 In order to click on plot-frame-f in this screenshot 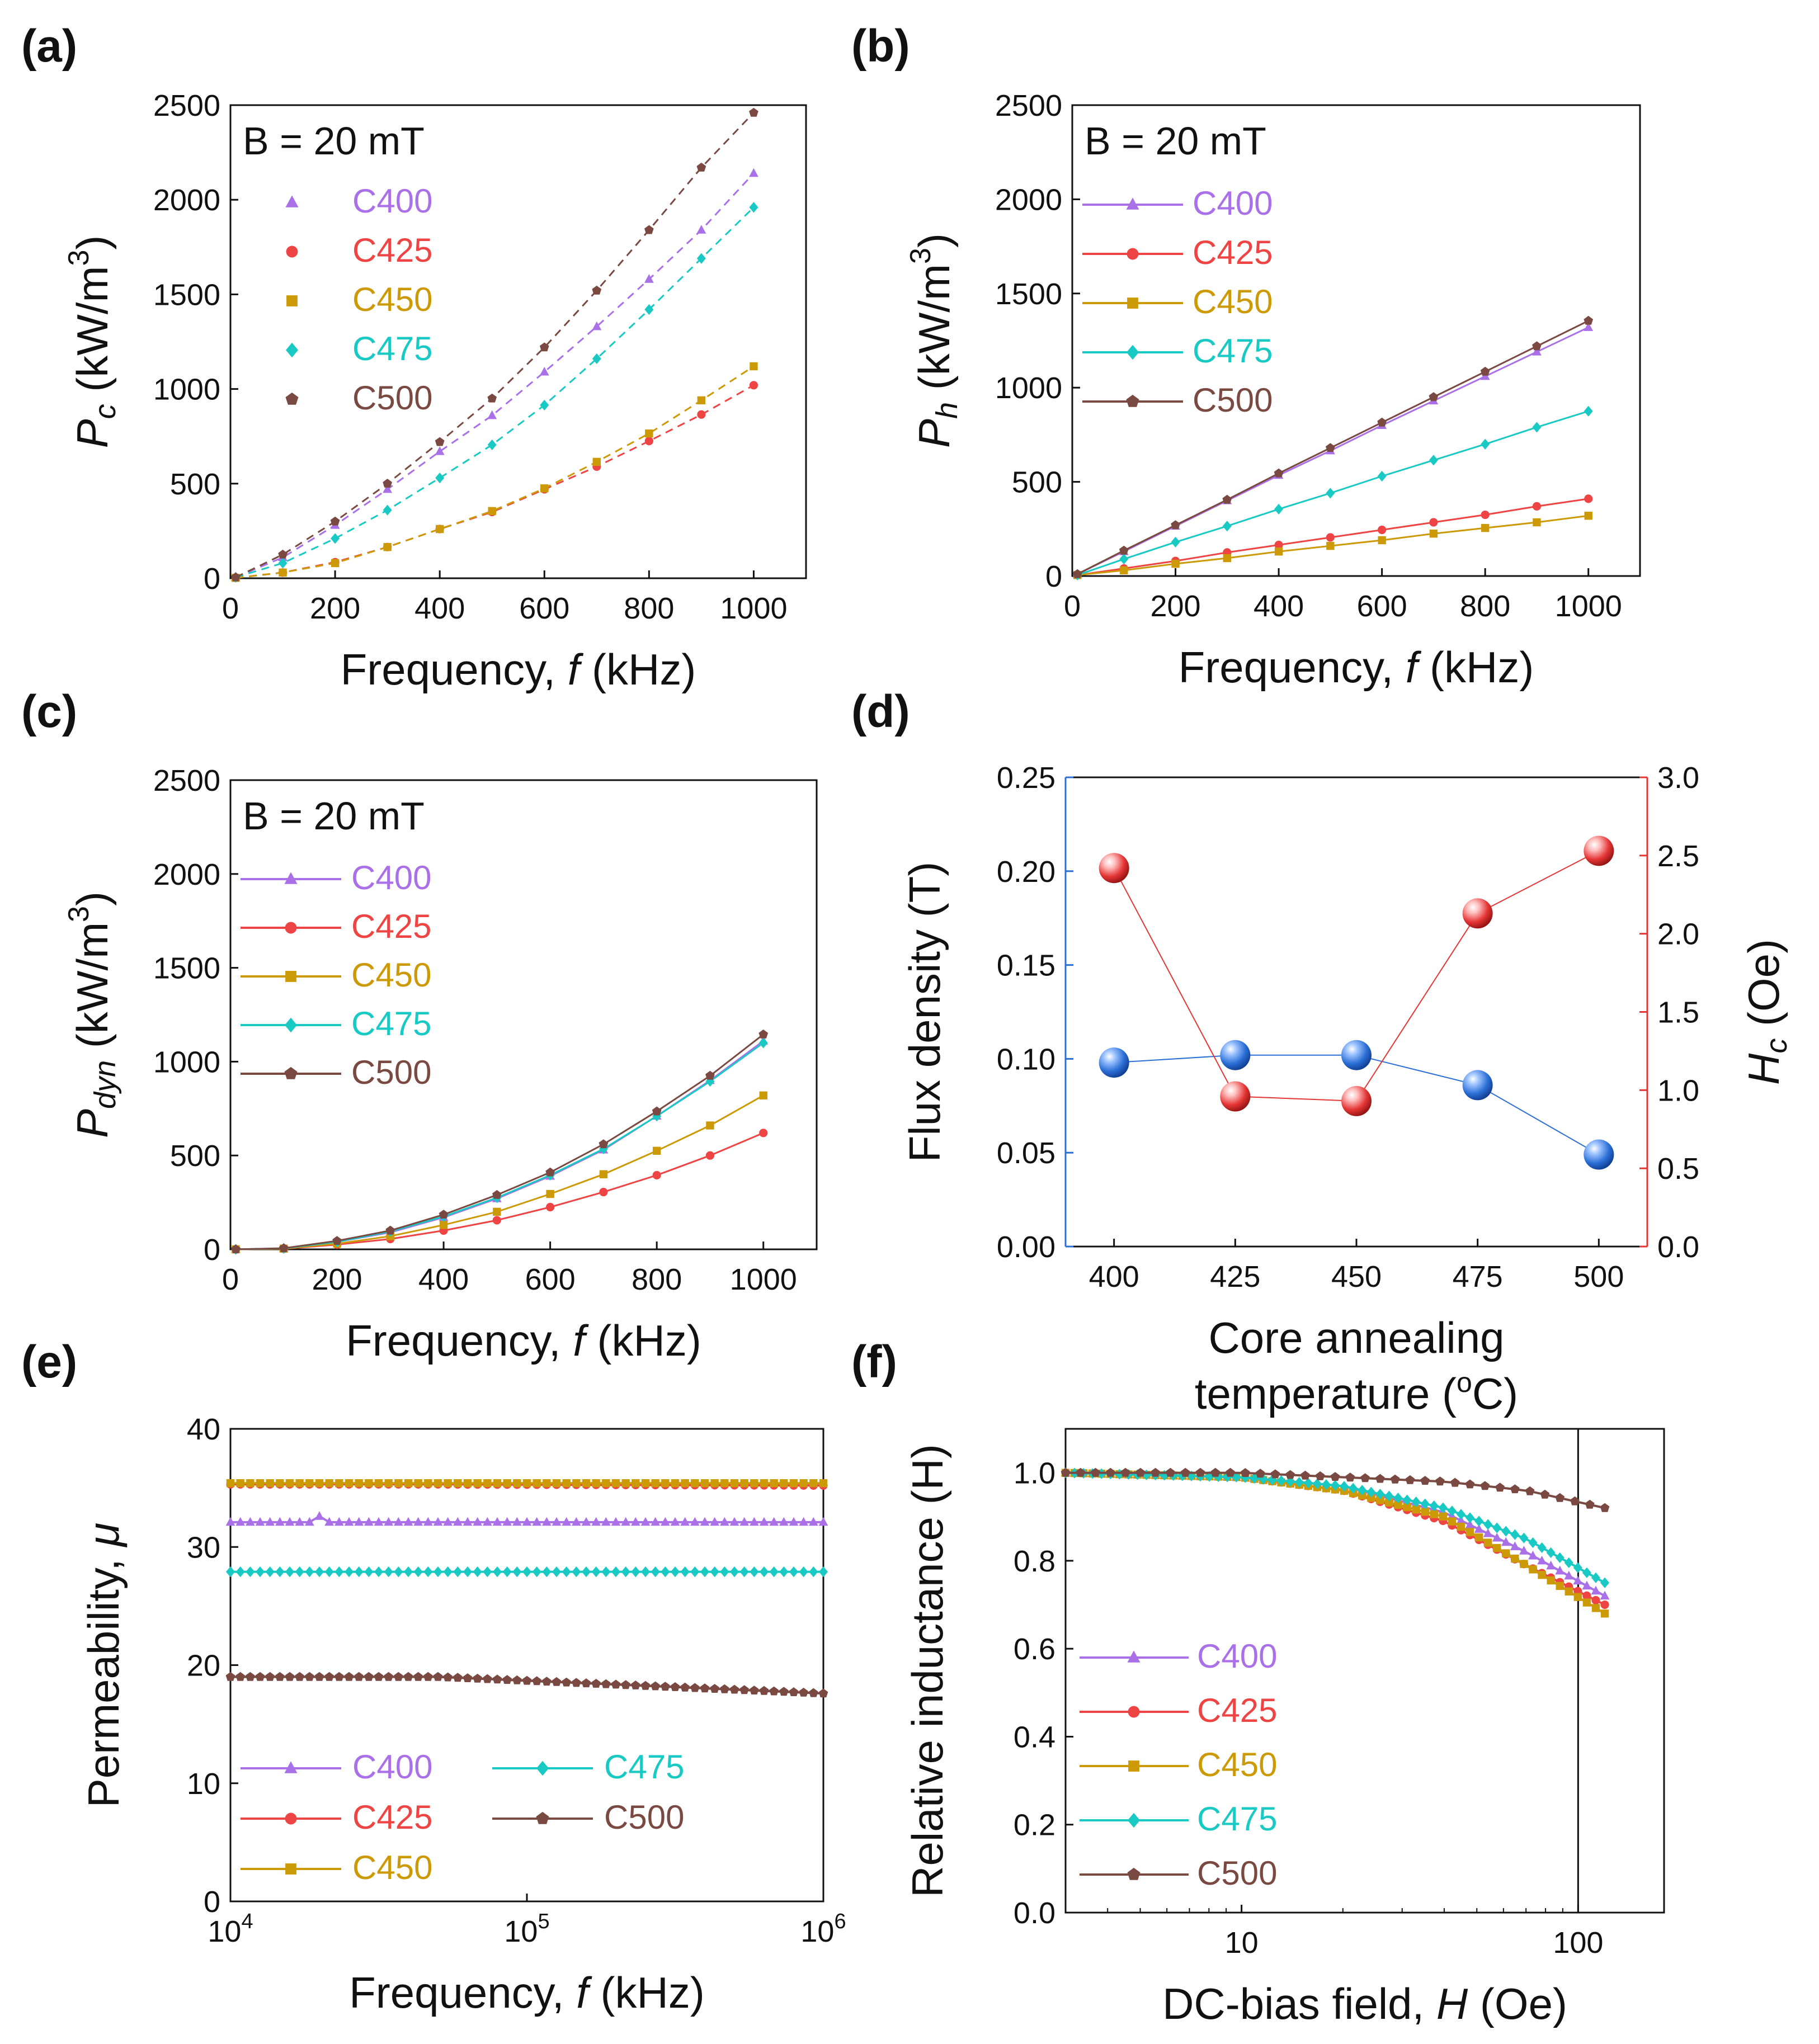, I will do `click(1365, 1671)`.